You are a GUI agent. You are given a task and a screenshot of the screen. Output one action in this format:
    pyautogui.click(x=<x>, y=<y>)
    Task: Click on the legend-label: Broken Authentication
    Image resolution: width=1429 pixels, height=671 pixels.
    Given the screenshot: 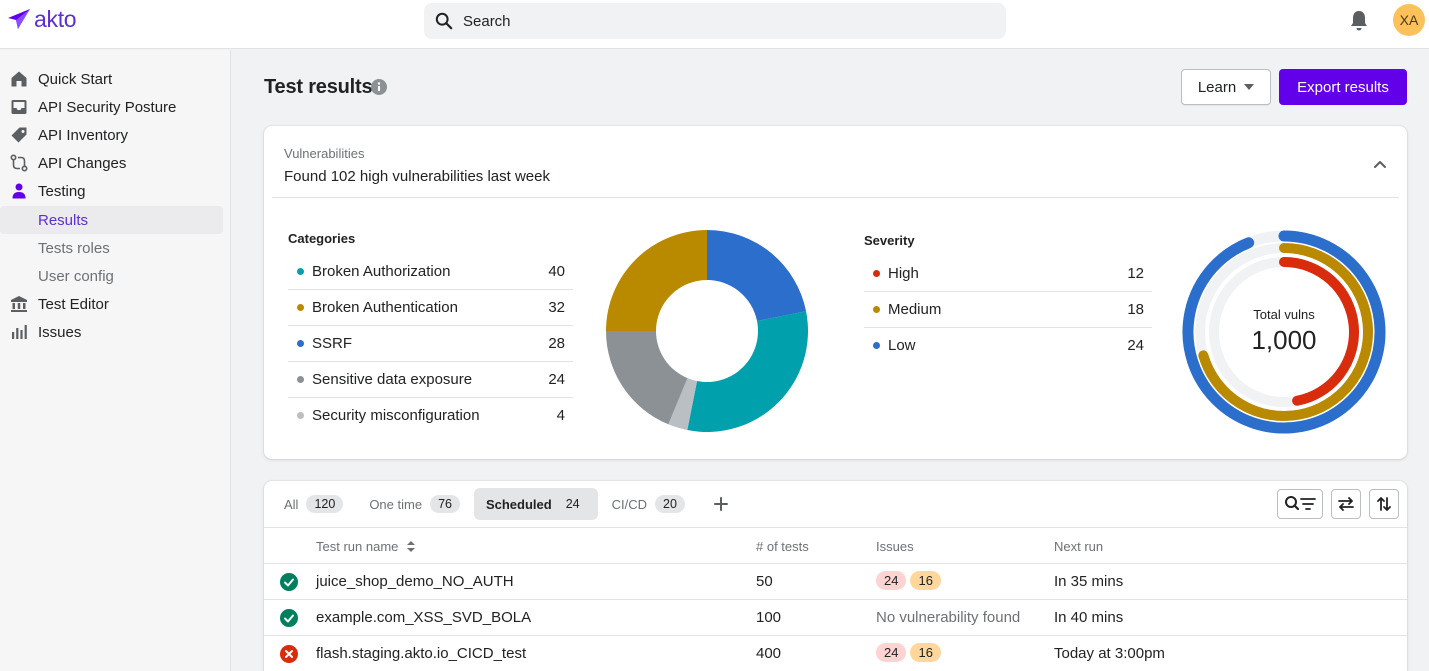 What is the action you would take?
    pyautogui.click(x=385, y=307)
    